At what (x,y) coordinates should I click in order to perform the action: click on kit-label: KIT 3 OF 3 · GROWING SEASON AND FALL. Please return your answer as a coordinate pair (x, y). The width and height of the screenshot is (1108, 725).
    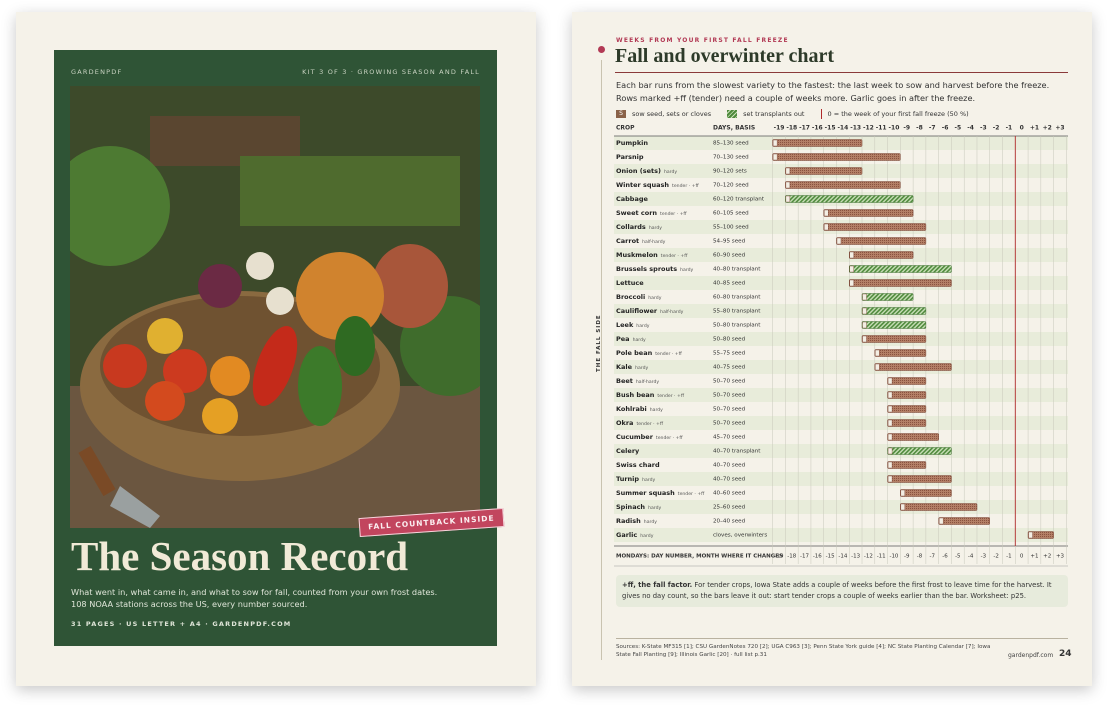
    Looking at the image, I should click on (391, 72).